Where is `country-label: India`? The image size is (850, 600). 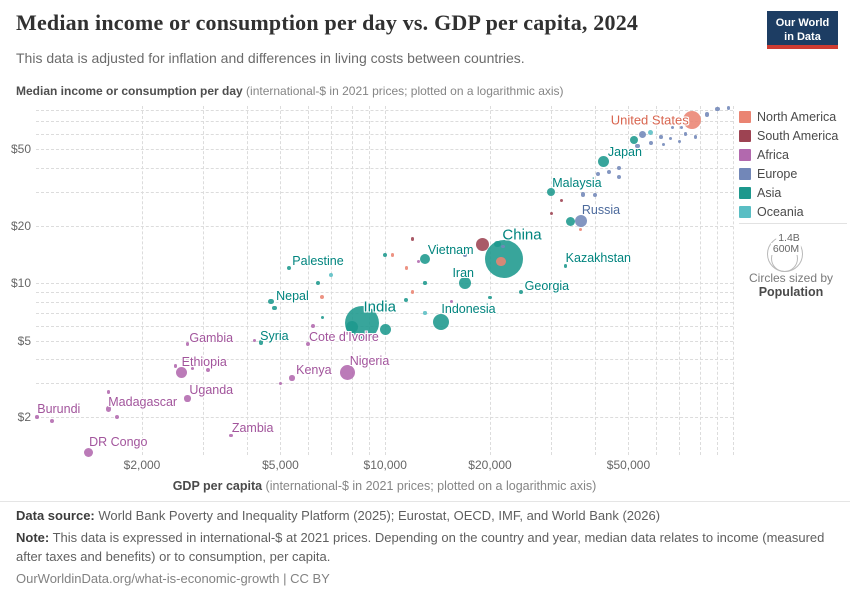
country-label: India is located at coordinates (379, 307).